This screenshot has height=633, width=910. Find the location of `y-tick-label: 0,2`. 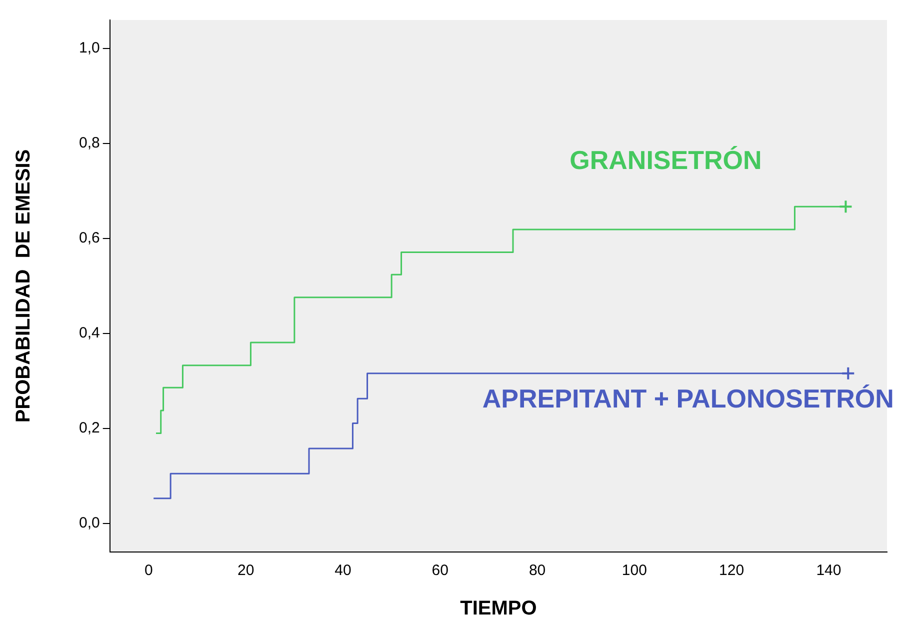

y-tick-label: 0,2 is located at coordinates (89, 428).